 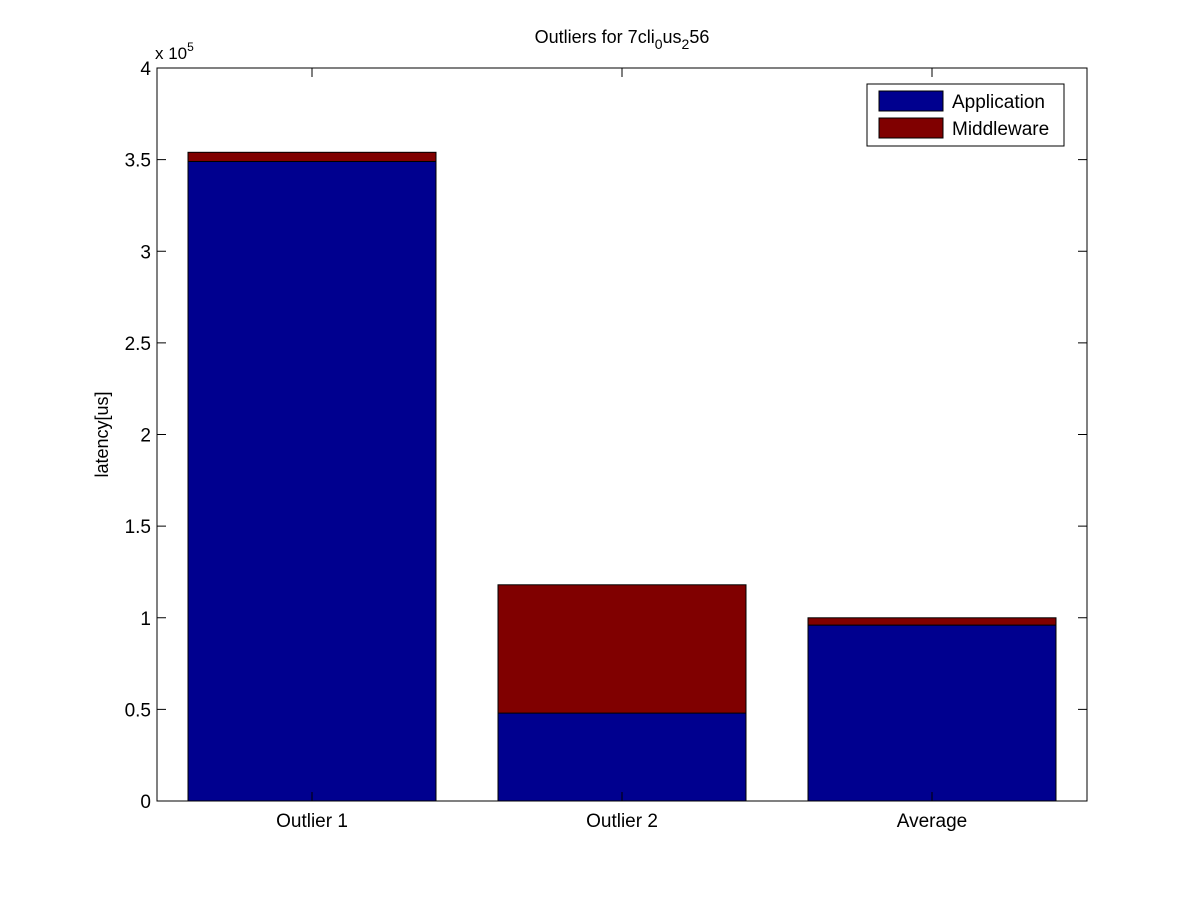 I want to click on y-tick-label: 2.5, so click(x=138, y=344).